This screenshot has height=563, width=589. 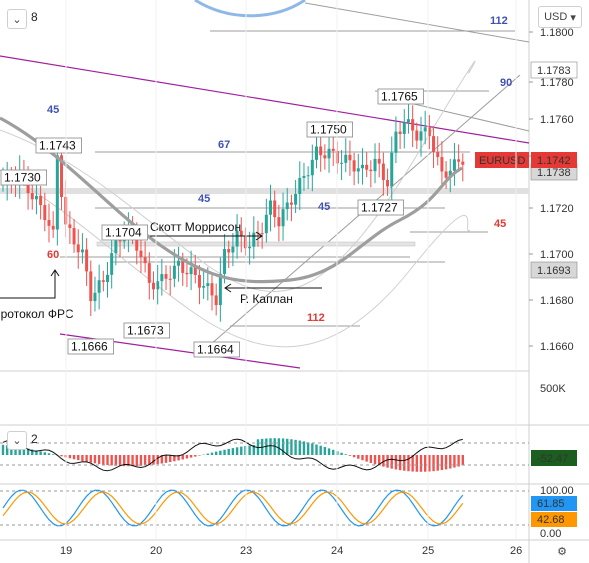 What do you see at coordinates (17, 19) in the screenshot?
I see `collapse-chevron-icon: ⌄` at bounding box center [17, 19].